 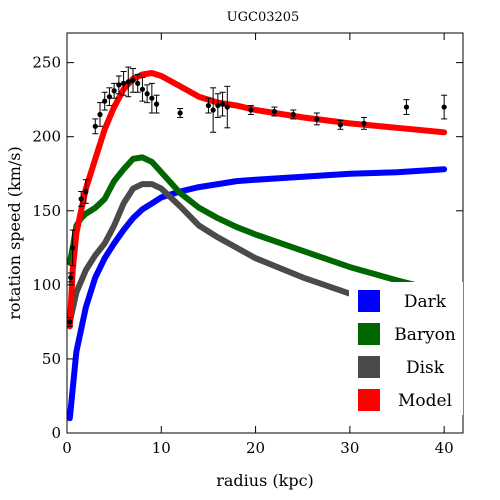 I want to click on y-tick-label: 100, so click(x=46, y=285).